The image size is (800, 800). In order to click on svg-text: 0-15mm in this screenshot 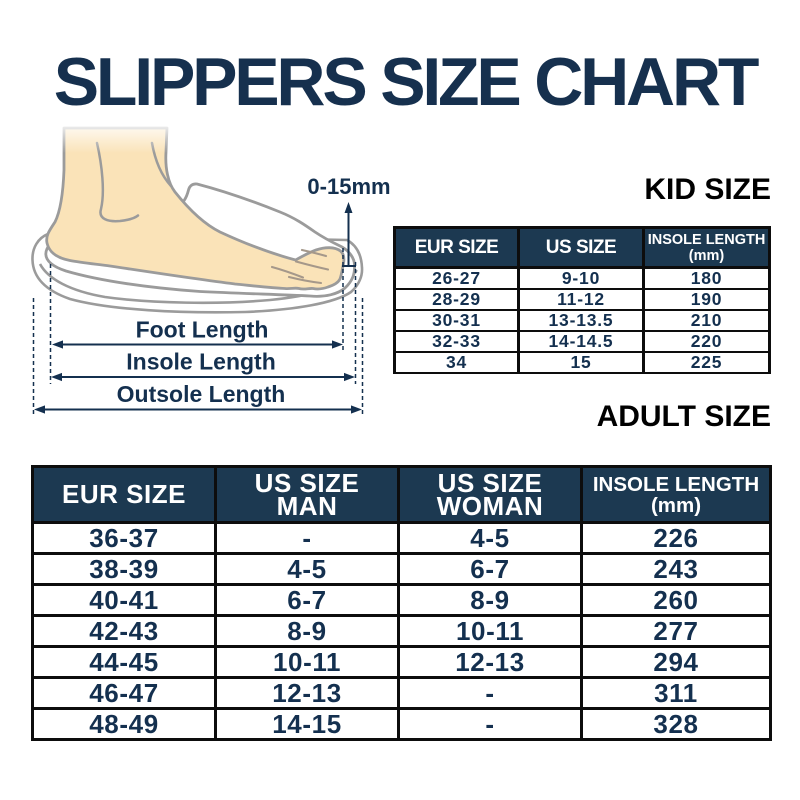, I will do `click(348, 186)`.